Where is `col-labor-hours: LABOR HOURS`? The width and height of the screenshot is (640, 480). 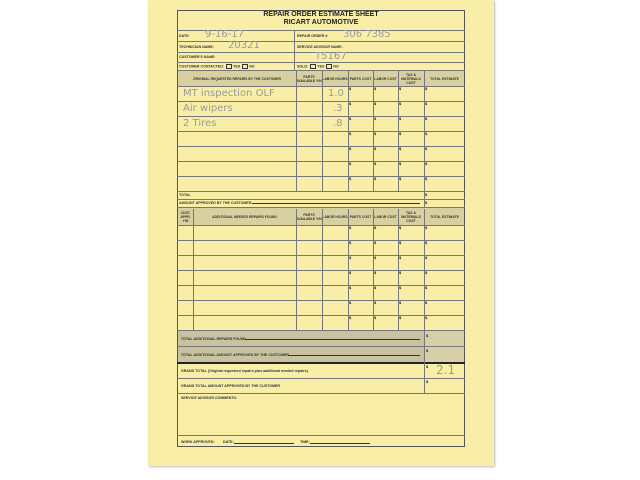
col-labor-hours: LABOR HOURS is located at coordinates (335, 78).